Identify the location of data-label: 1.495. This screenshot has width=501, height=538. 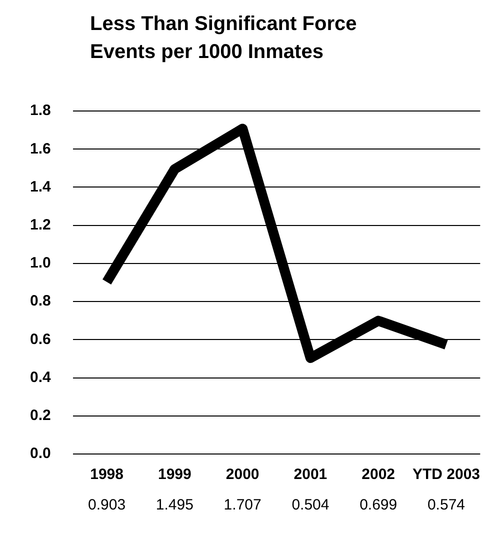
(175, 505).